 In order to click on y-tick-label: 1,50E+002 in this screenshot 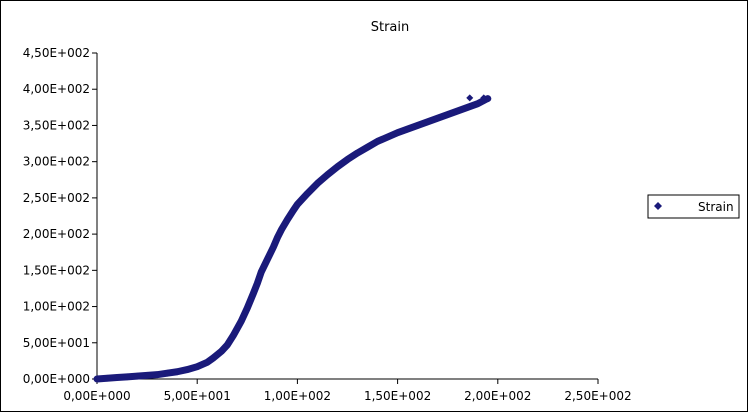, I will do `click(56, 270)`.